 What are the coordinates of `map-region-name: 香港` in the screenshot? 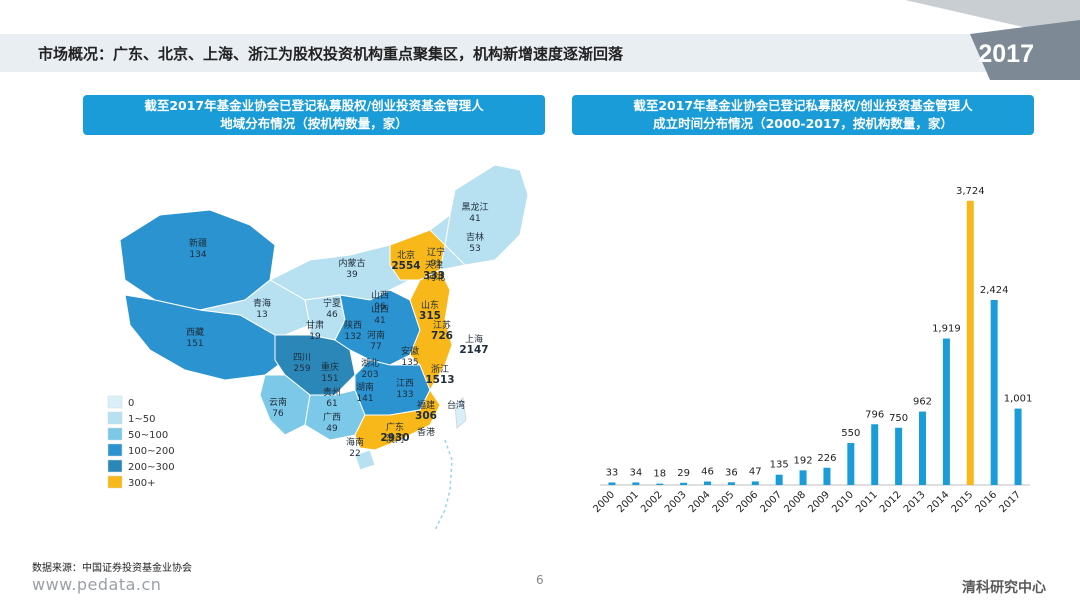 It's located at (426, 432).